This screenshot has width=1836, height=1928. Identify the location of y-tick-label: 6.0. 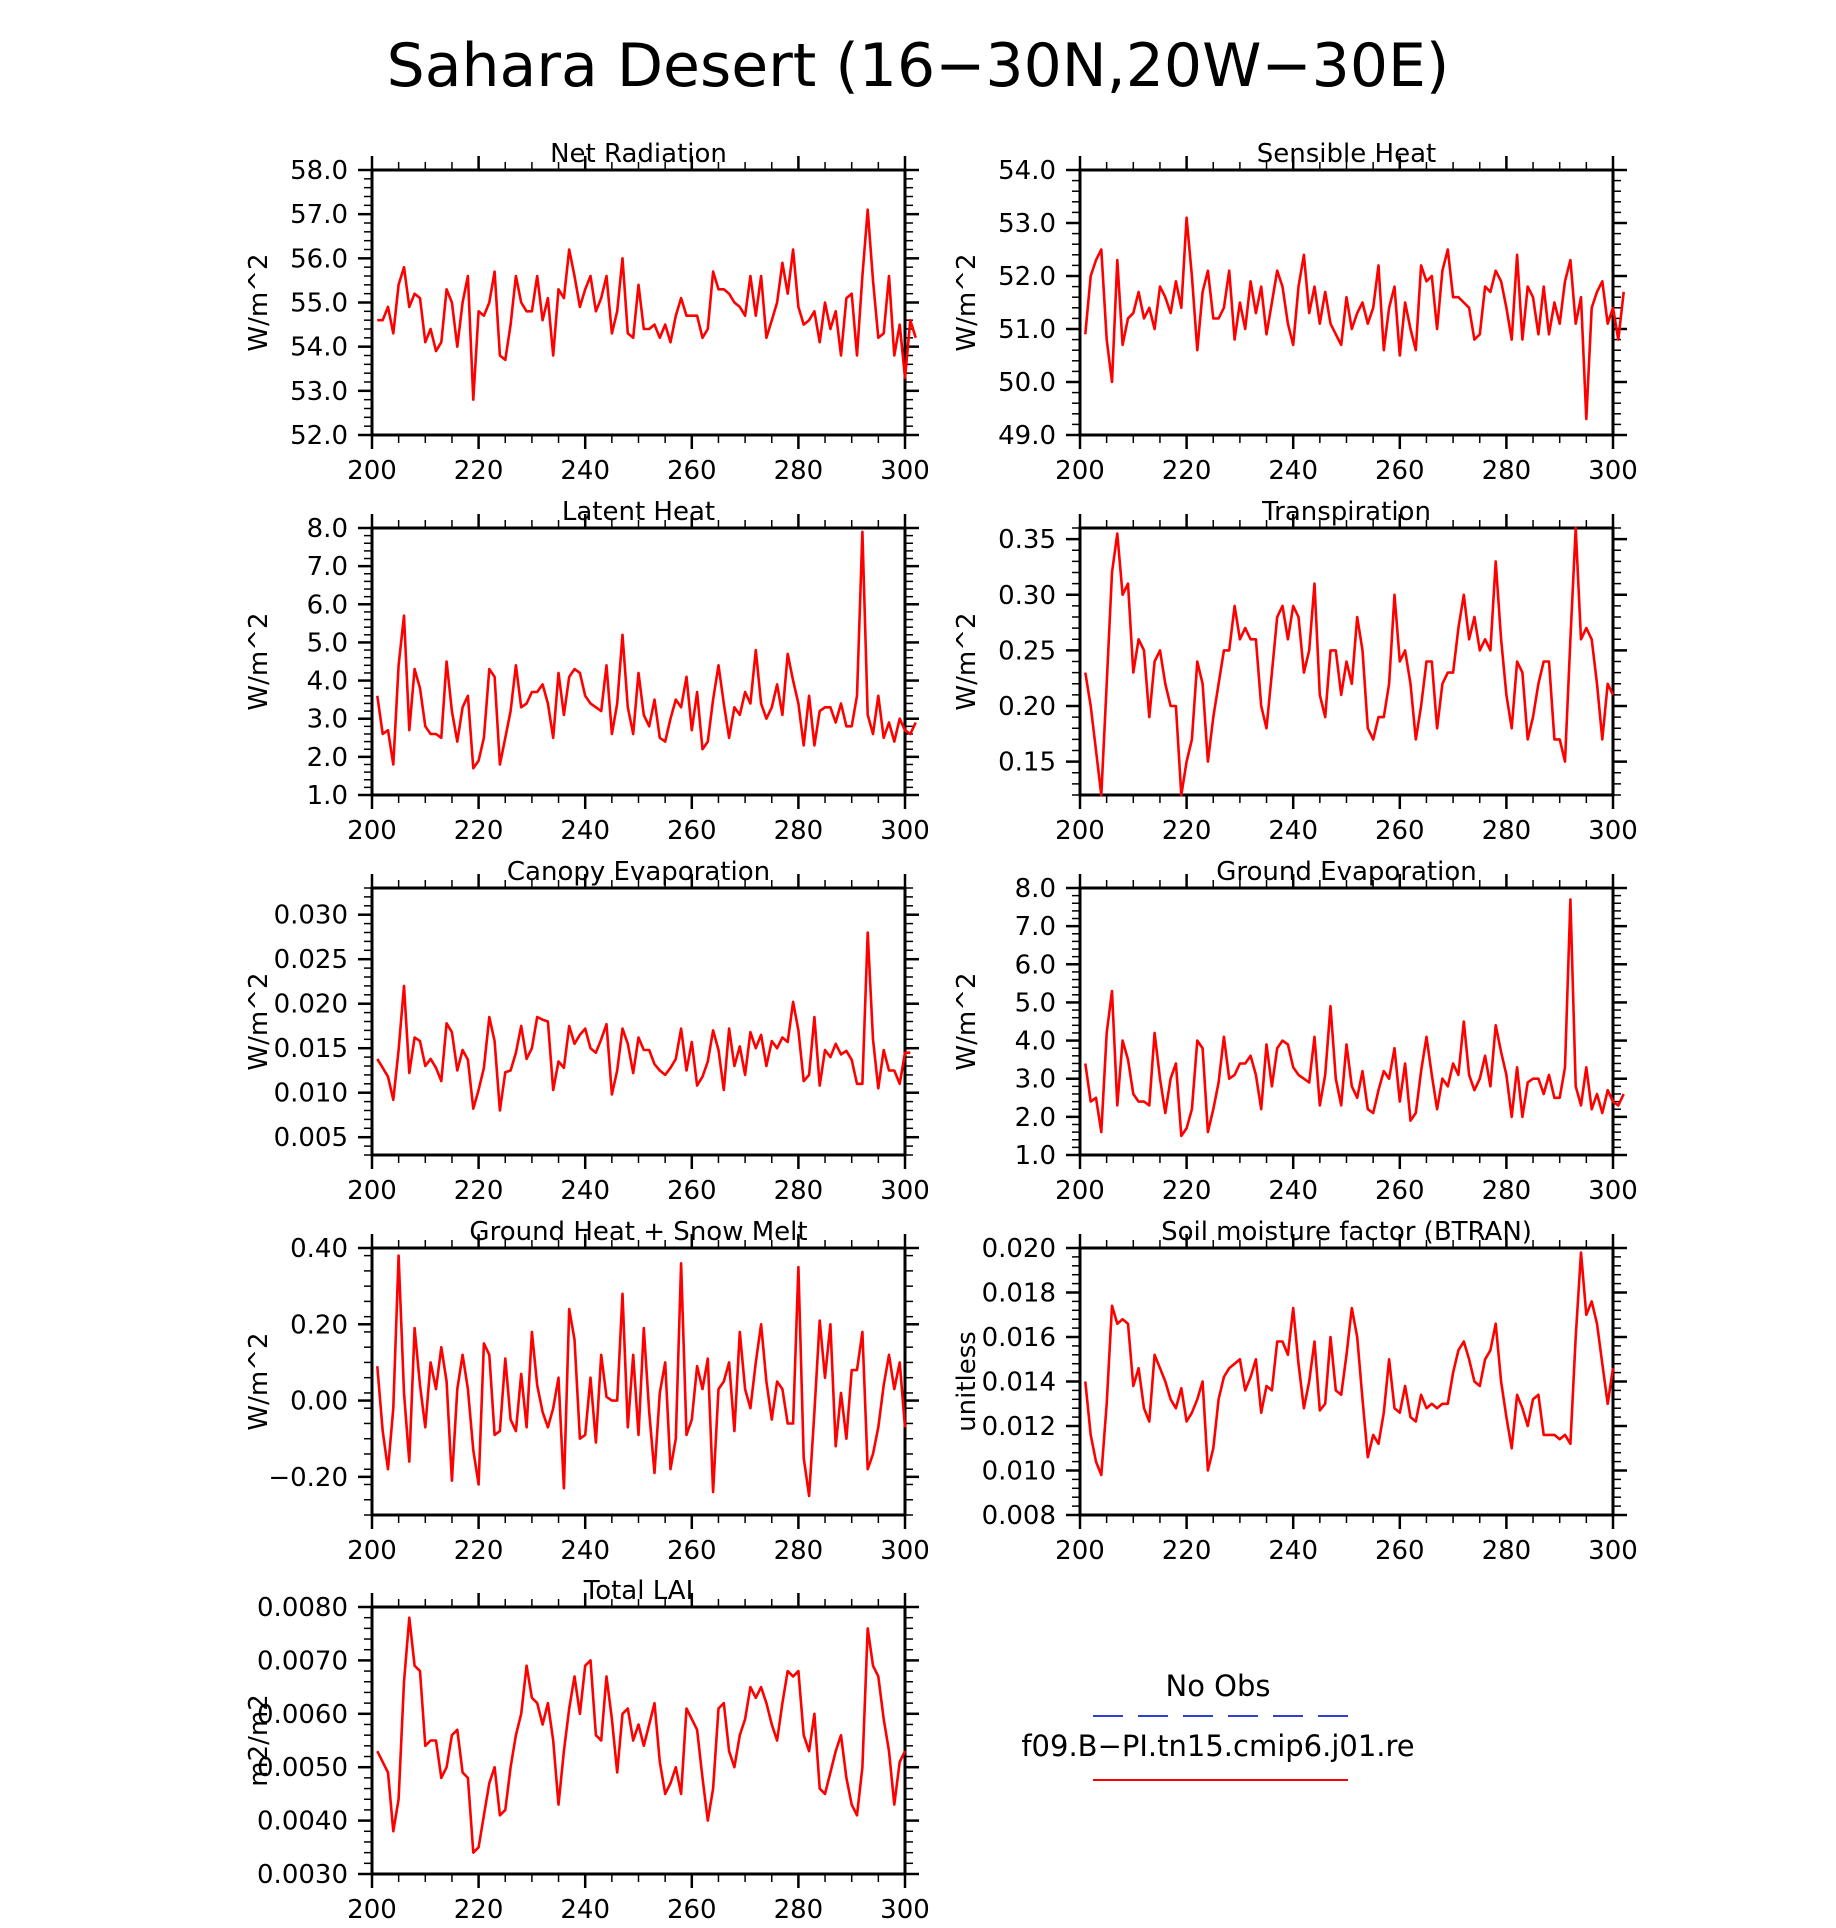
(1035, 965).